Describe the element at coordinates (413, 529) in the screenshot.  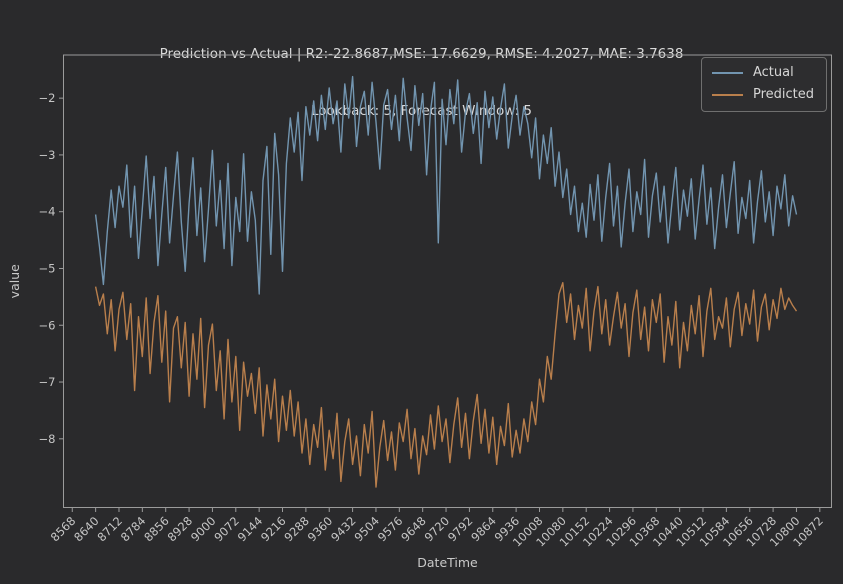
I see `x-tick-label: 9648` at that location.